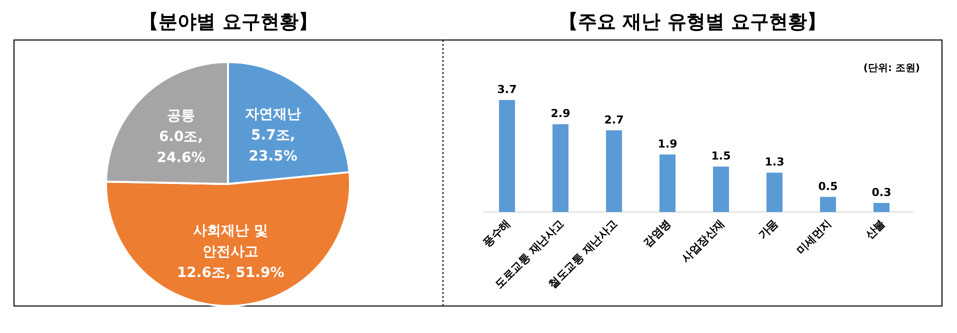 This screenshot has height=333, width=957. Describe the element at coordinates (230, 273) in the screenshot. I see `data-label: 12.6조, 51.9%` at that location.